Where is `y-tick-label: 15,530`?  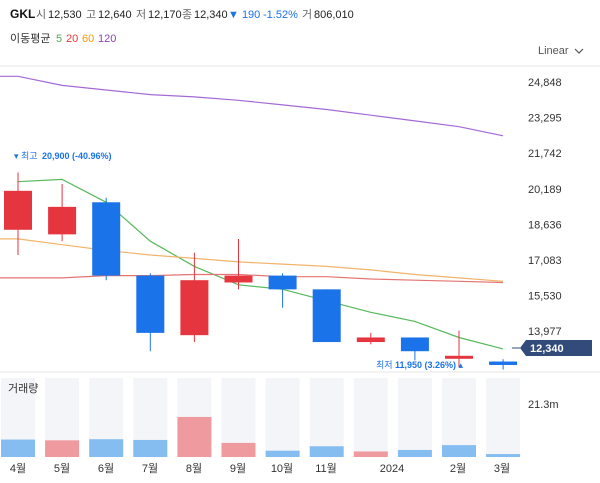
y-tick-label: 15,530 is located at coordinates (545, 297).